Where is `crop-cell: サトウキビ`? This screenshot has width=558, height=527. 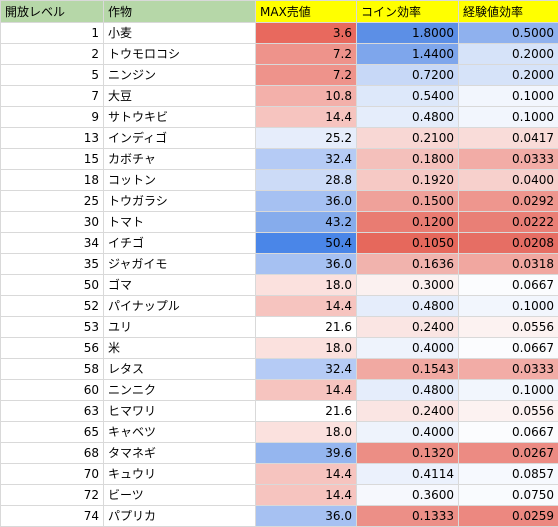
crop-cell: サトウキビ is located at coordinates (179, 117).